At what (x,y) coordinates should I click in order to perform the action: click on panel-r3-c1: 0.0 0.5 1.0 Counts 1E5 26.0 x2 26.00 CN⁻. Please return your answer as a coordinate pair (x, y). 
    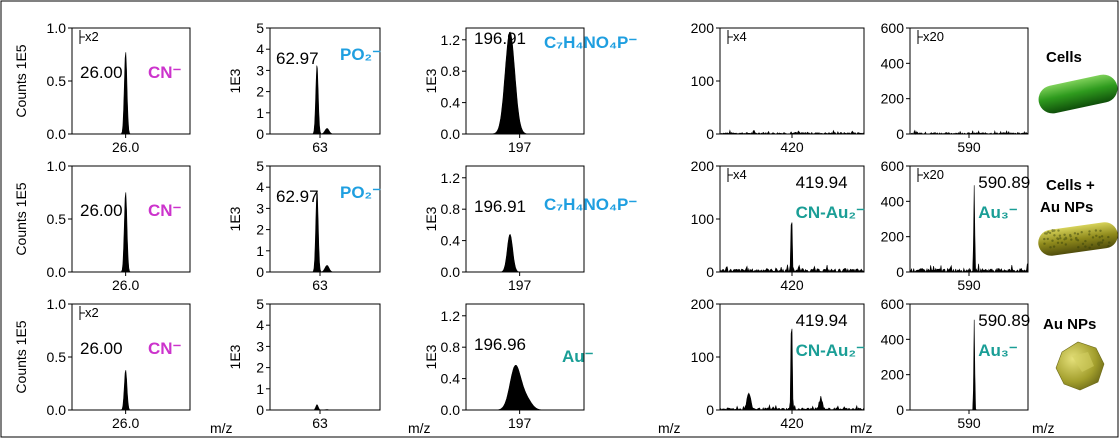
    Looking at the image, I should click on (102, 363).